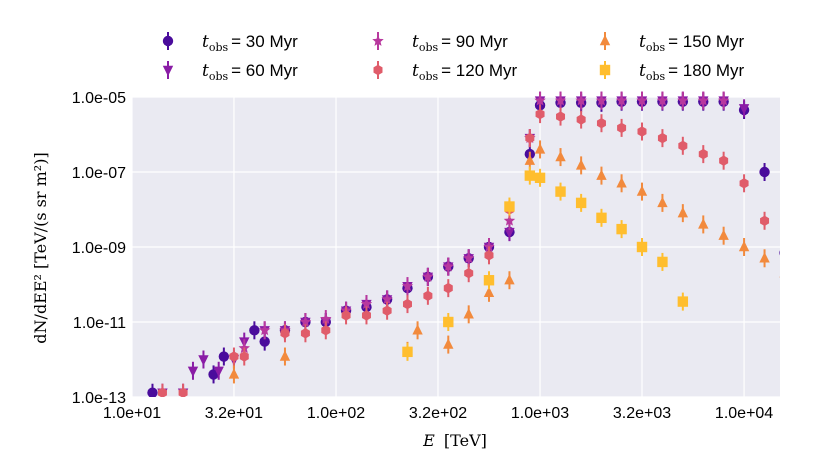 The height and width of the screenshot is (461, 830). What do you see at coordinates (460, 43) in the screenshot?
I see `legend-label: tobs = 90 Myr` at bounding box center [460, 43].